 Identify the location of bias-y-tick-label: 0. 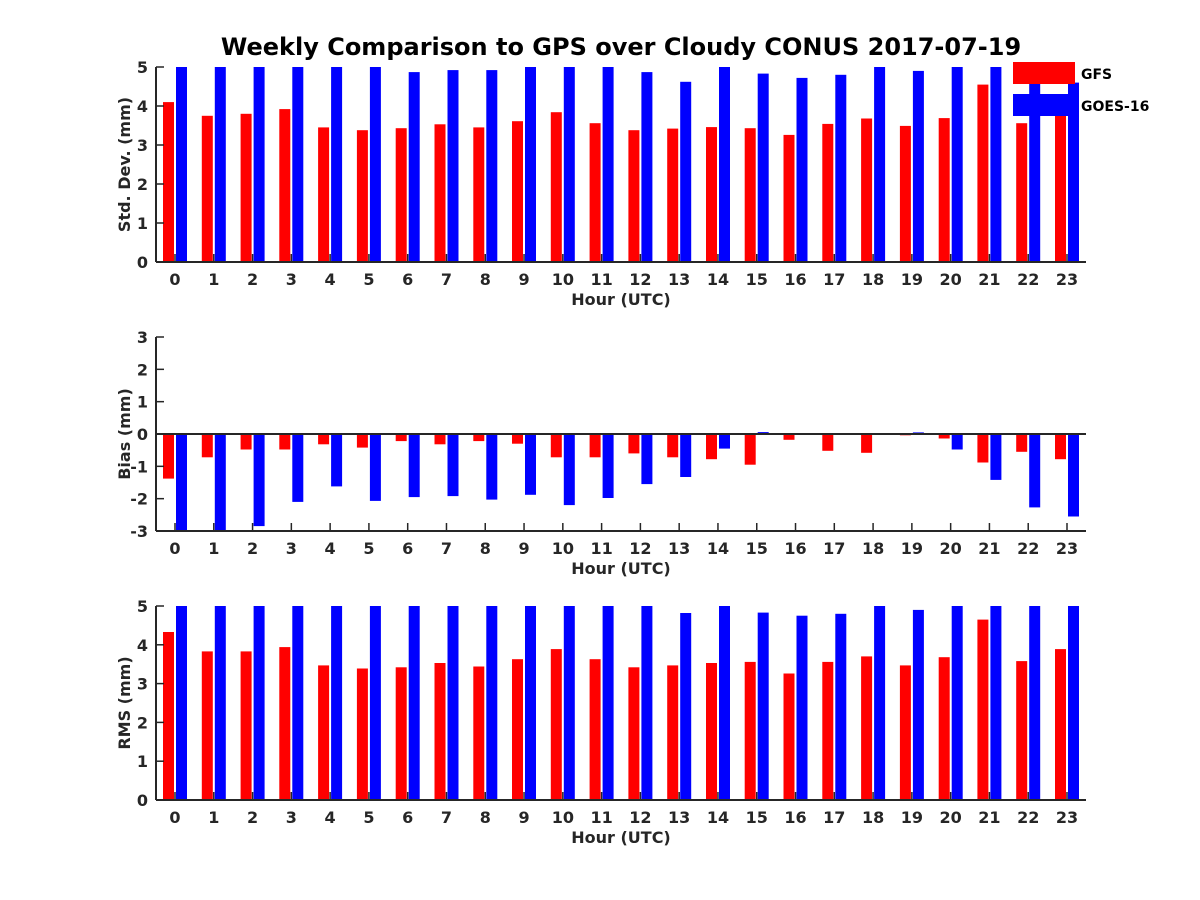
(142, 434).